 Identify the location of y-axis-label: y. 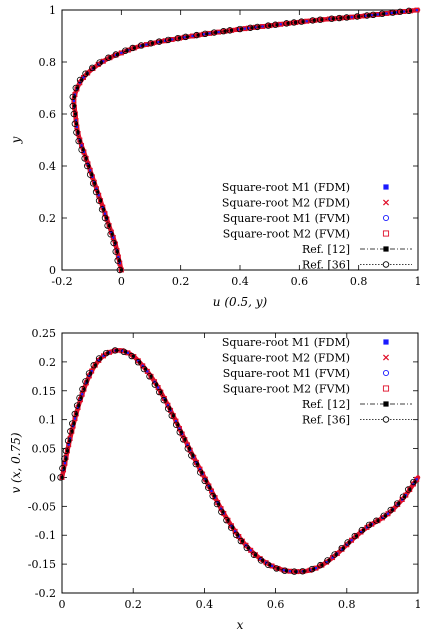
(16, 140).